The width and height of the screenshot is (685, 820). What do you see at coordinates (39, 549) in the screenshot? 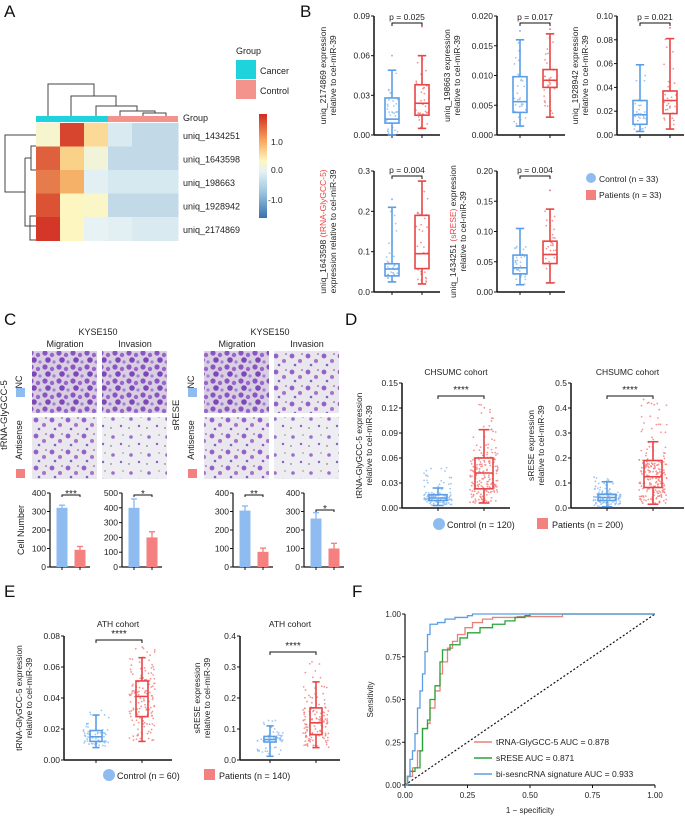
I see `y-tick-label: 100` at bounding box center [39, 549].